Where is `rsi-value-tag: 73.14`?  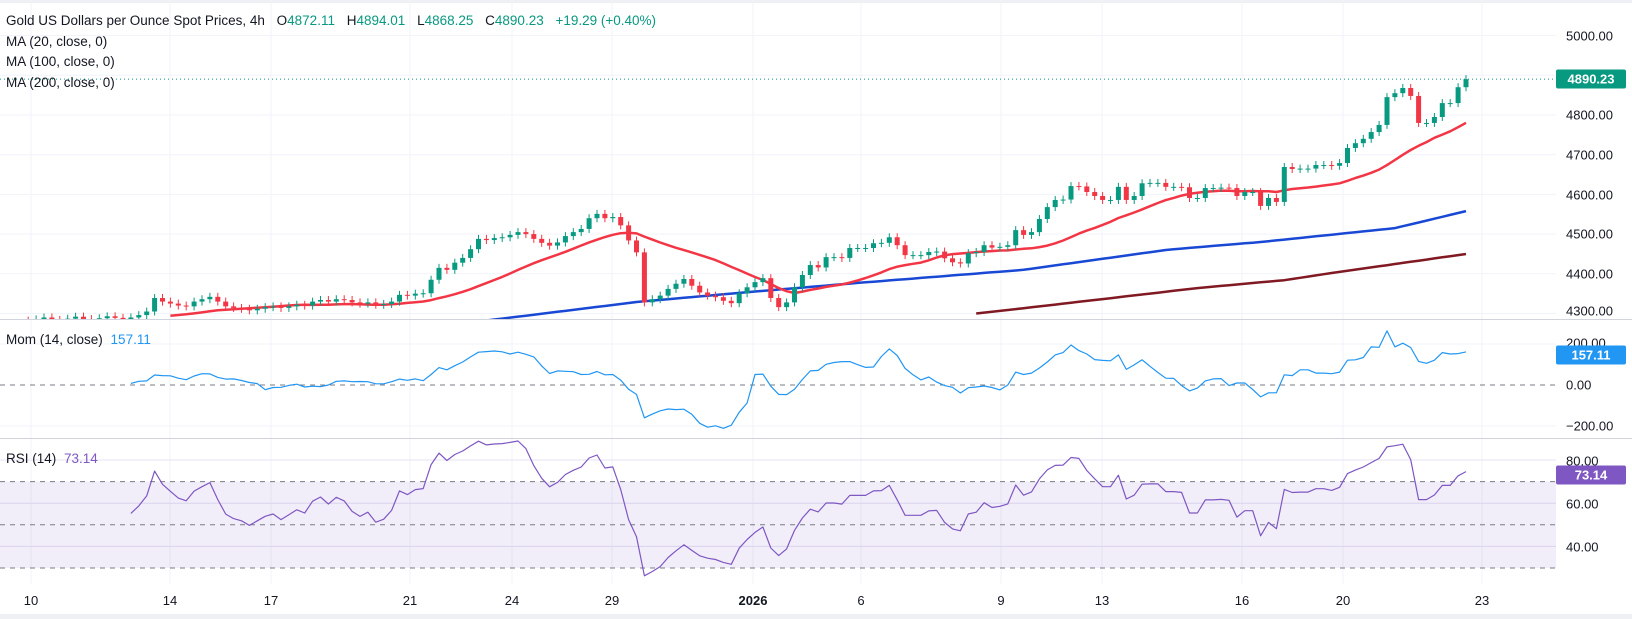 rsi-value-tag: 73.14 is located at coordinates (1591, 475).